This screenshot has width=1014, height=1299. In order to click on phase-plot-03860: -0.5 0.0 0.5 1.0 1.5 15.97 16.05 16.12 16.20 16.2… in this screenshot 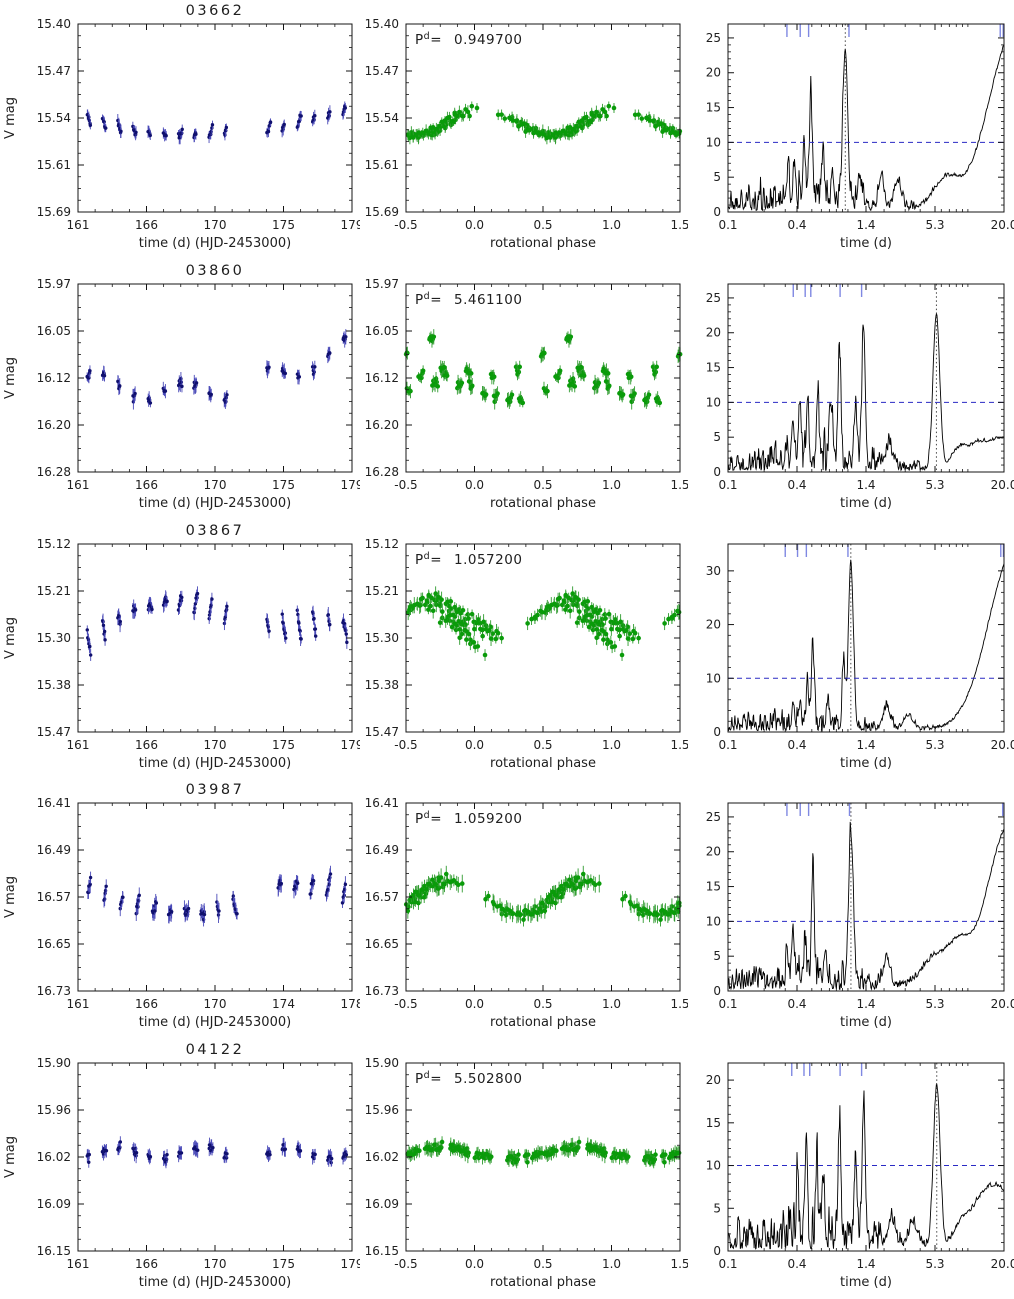, I will do `click(526, 394)`.